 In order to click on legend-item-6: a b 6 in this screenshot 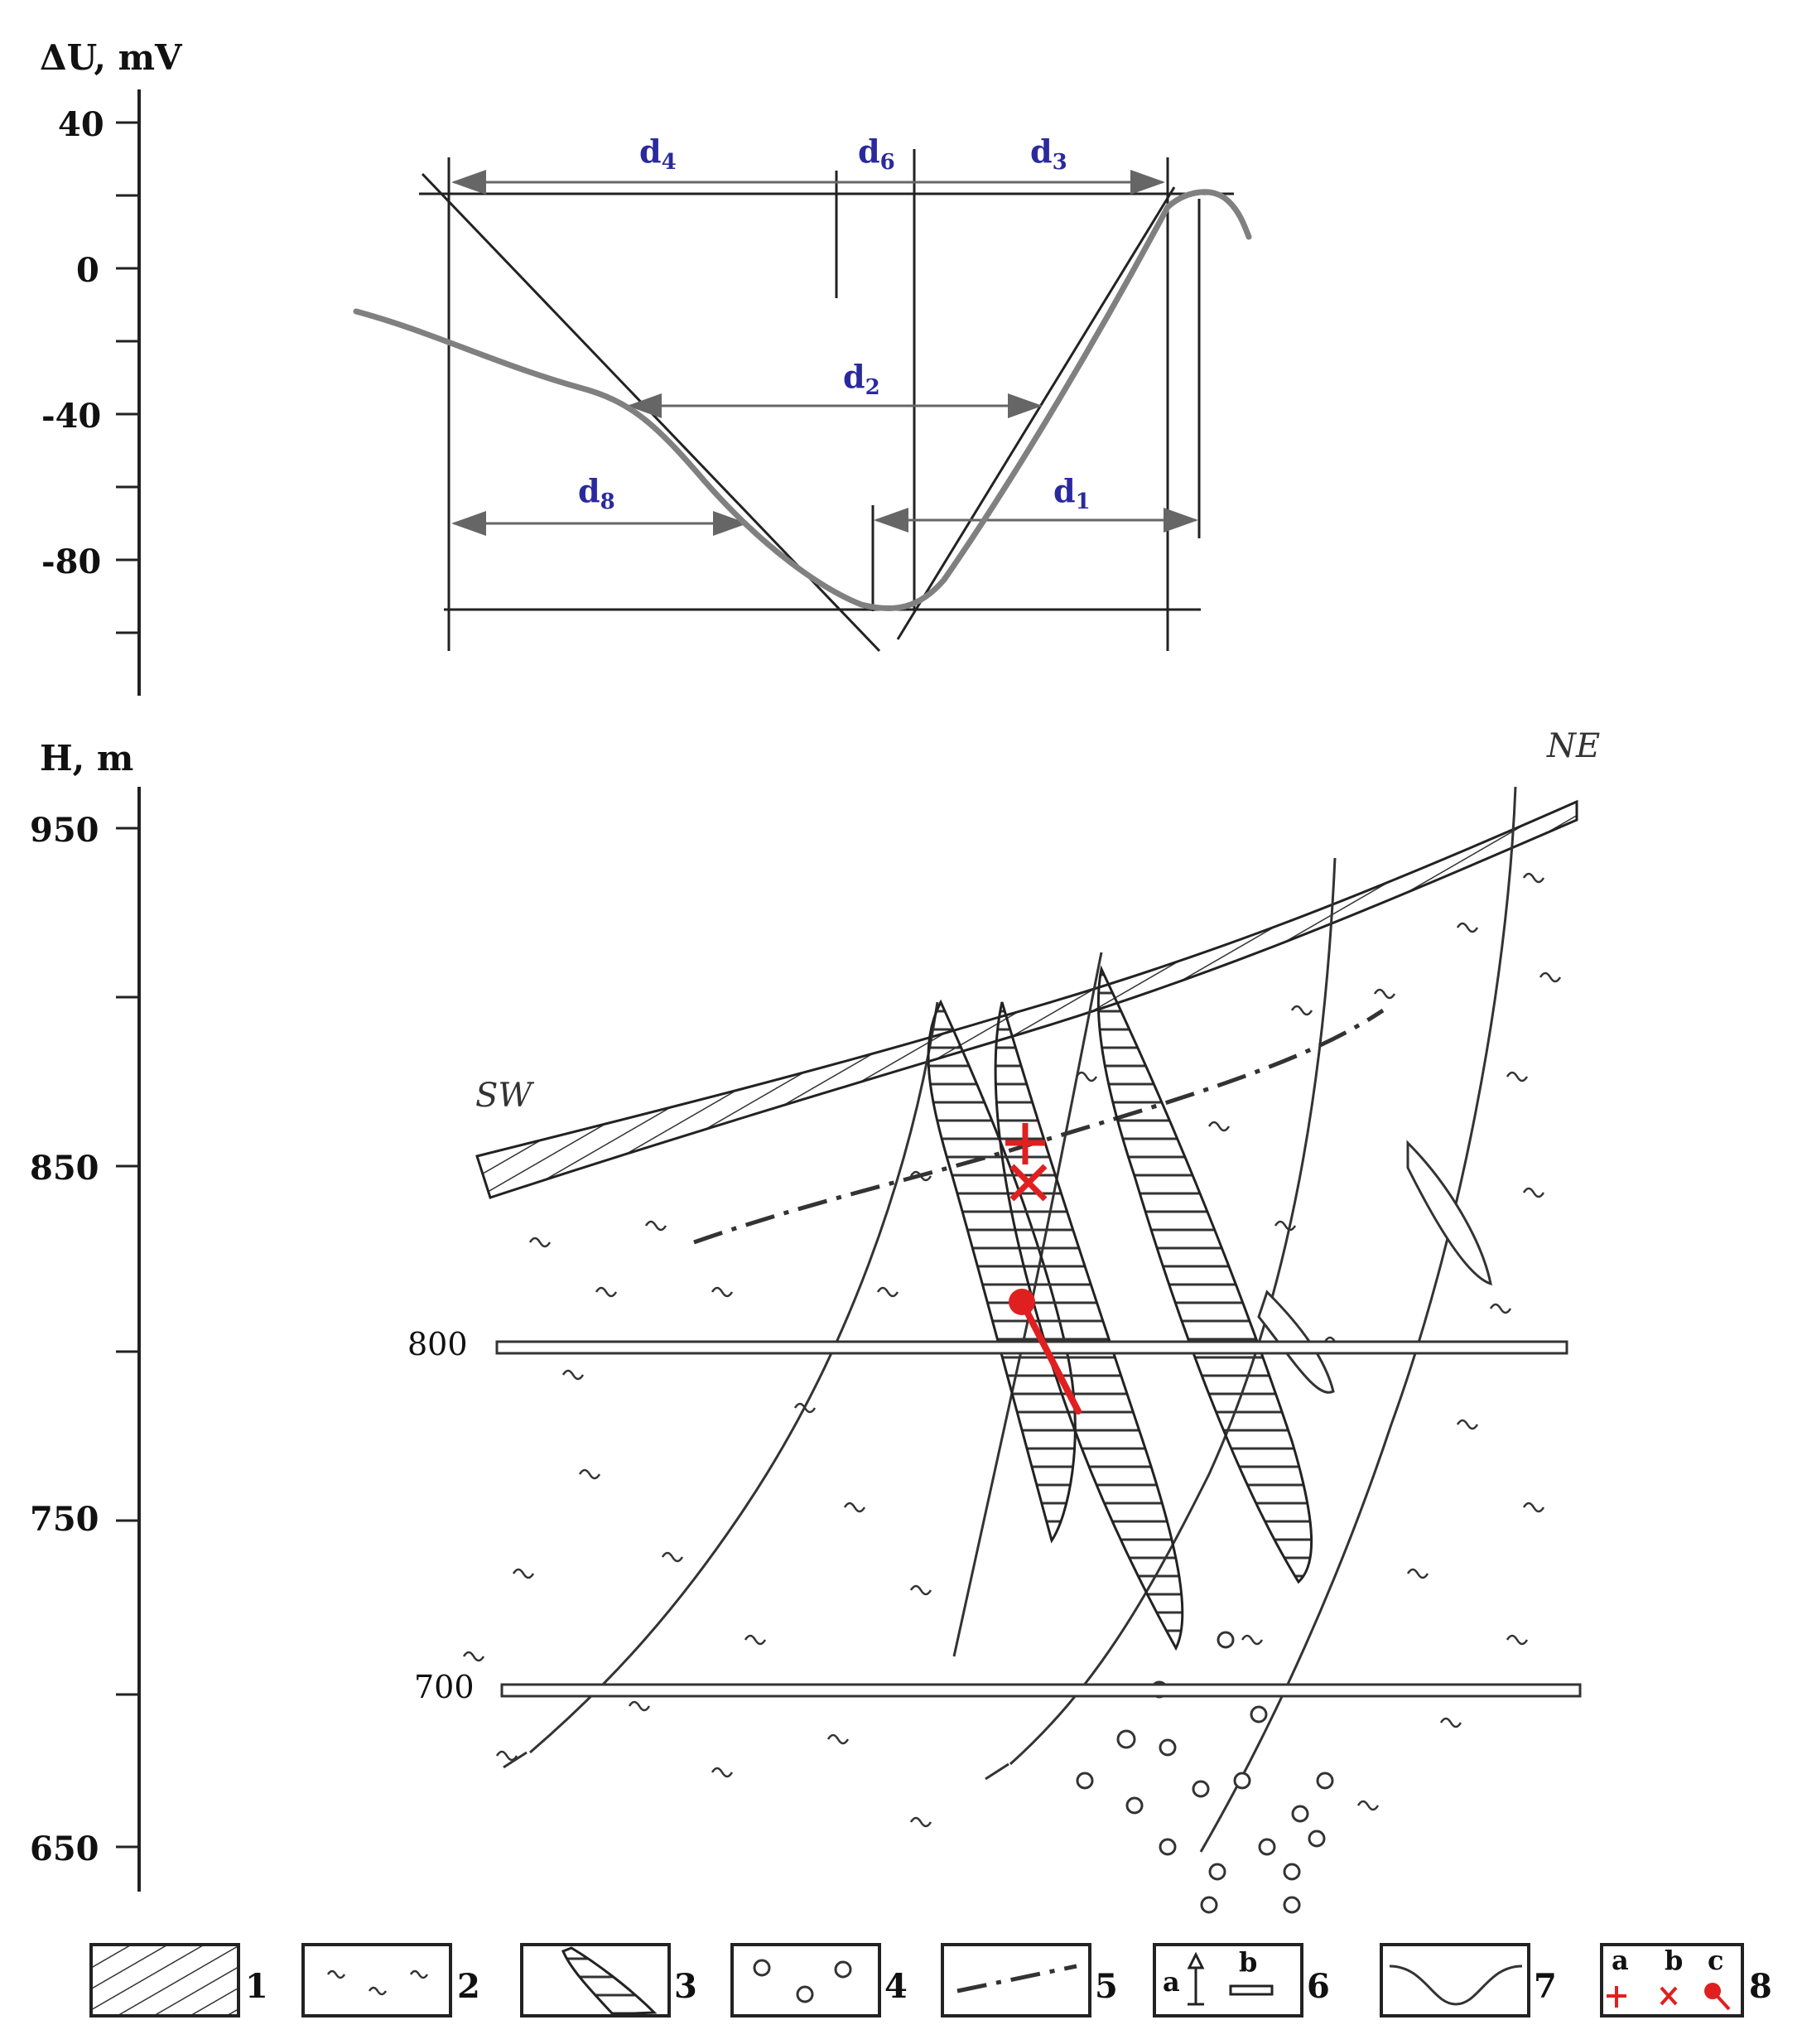, I will do `click(1241, 1980)`.